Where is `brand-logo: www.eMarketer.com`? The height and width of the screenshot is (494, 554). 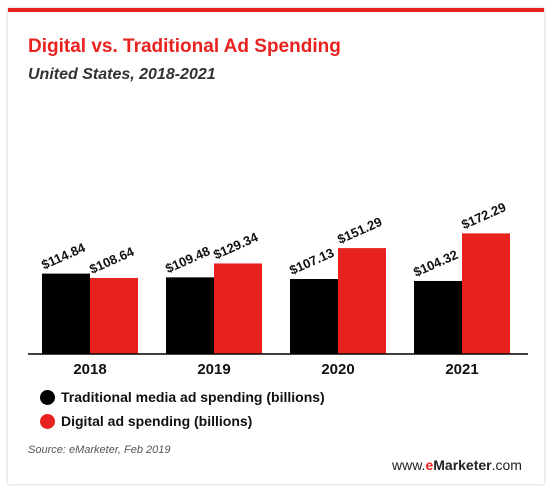
brand-logo: www.eMarketer.com is located at coordinates (457, 465).